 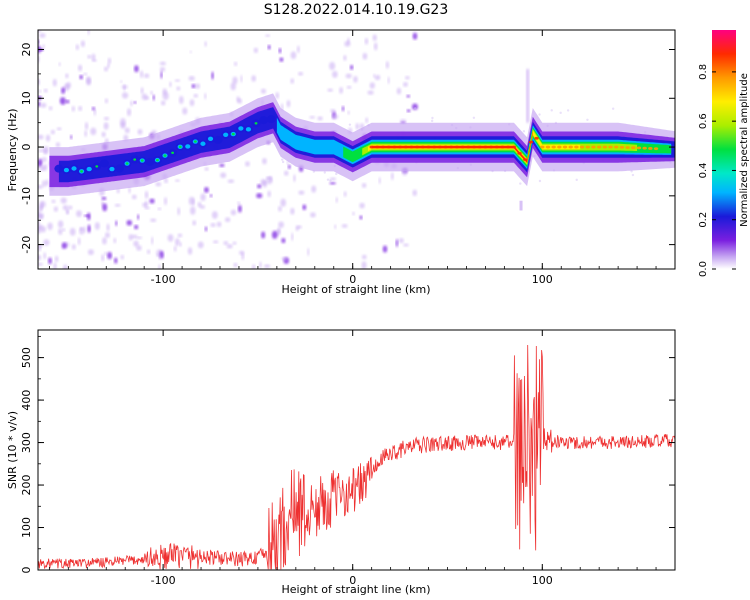 What do you see at coordinates (703, 121) in the screenshot?
I see `colorbar-tick-label: 0.6` at bounding box center [703, 121].